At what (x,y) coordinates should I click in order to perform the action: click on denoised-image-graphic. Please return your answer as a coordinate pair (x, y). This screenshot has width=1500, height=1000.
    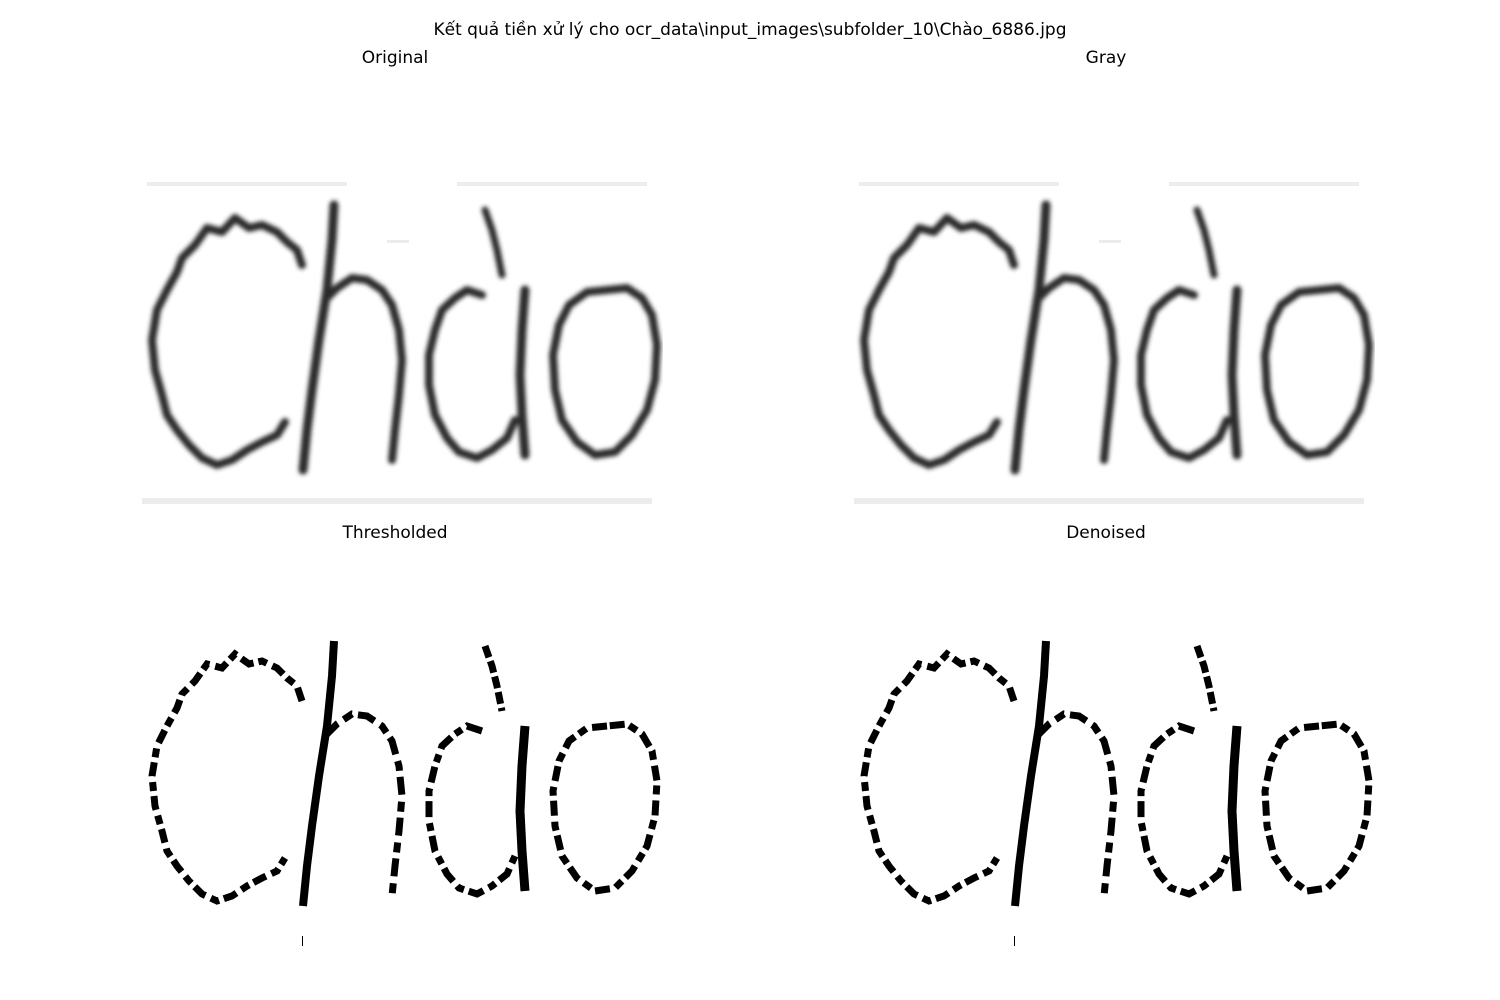
    Looking at the image, I should click on (1112, 781).